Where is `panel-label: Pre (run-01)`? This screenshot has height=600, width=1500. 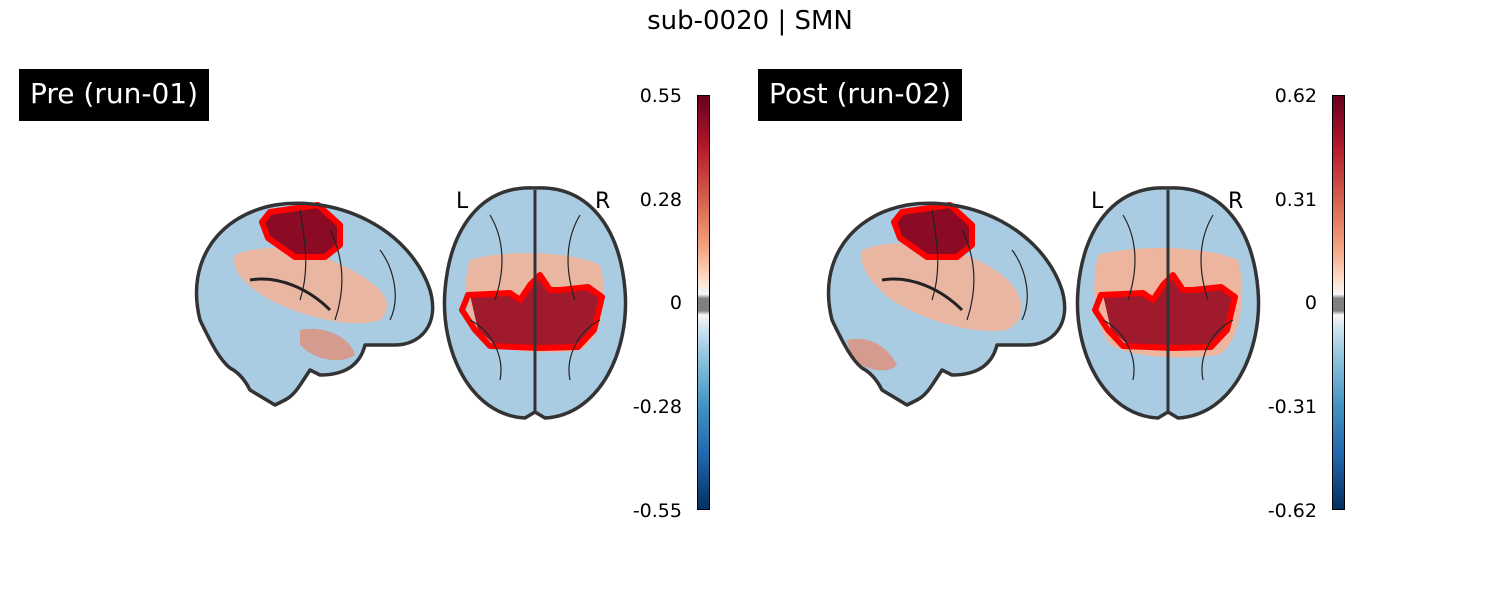 panel-label: Pre (run-01) is located at coordinates (114, 95).